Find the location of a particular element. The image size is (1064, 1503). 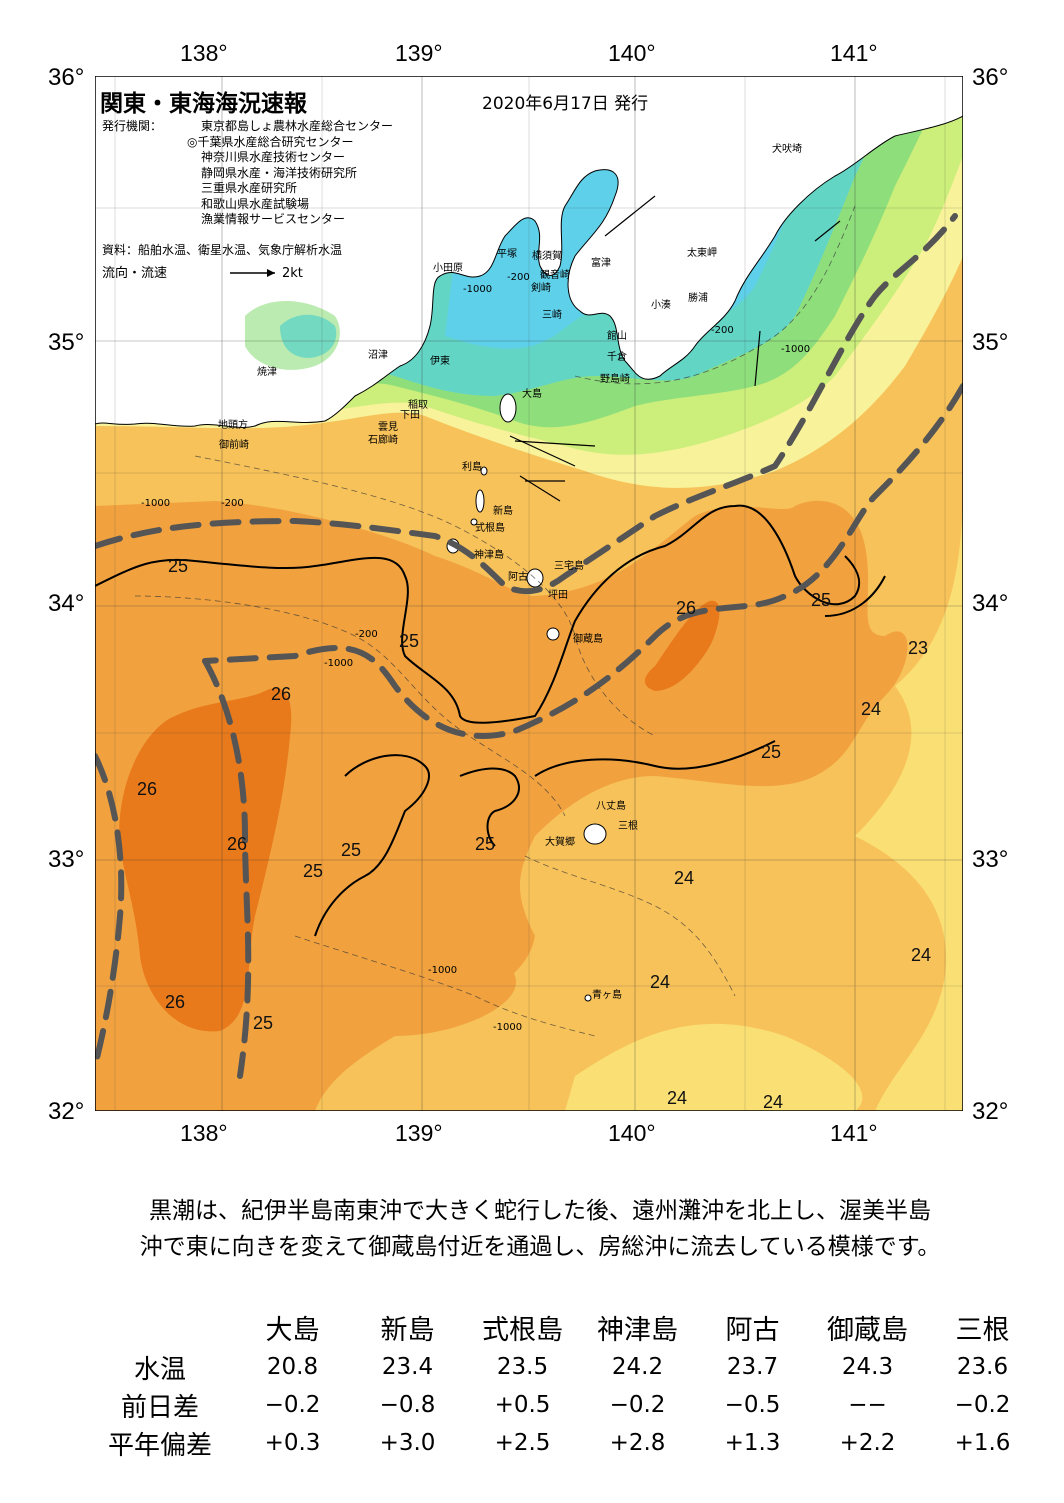

lon-label-139-top: 139° is located at coordinates (419, 53).